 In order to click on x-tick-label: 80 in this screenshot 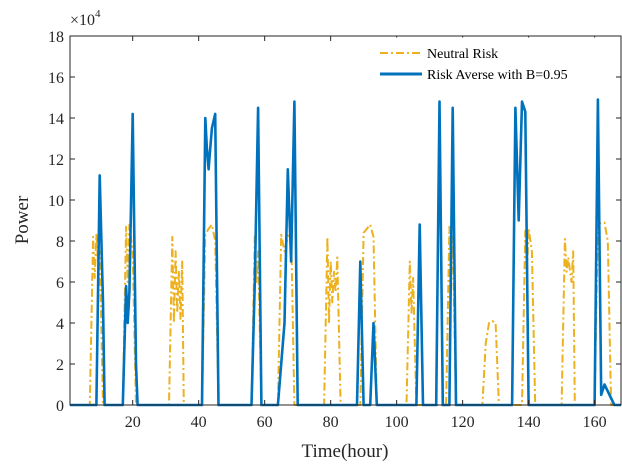, I will do `click(331, 422)`.